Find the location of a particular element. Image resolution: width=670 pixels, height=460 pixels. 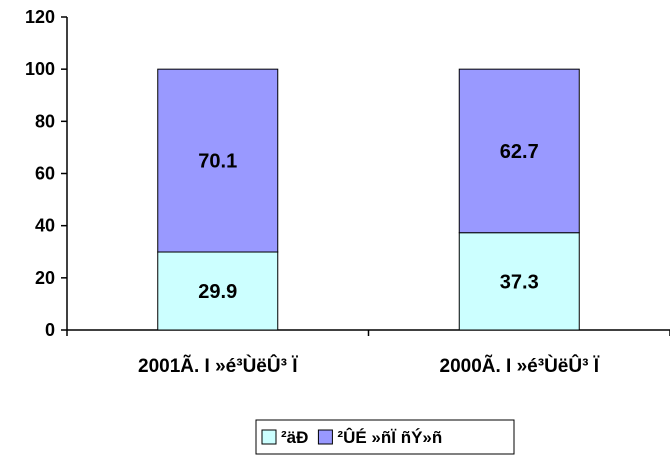

y-tick-label: 40 is located at coordinates (45, 226).